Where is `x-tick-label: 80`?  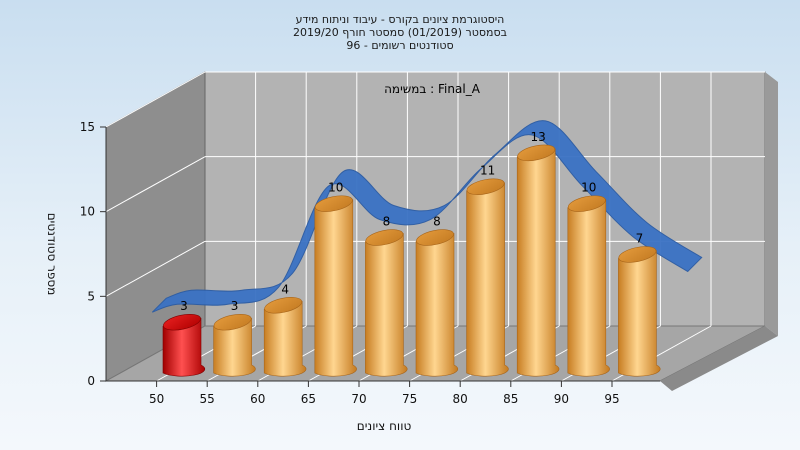
x-tick-label: 80 is located at coordinates (460, 399).